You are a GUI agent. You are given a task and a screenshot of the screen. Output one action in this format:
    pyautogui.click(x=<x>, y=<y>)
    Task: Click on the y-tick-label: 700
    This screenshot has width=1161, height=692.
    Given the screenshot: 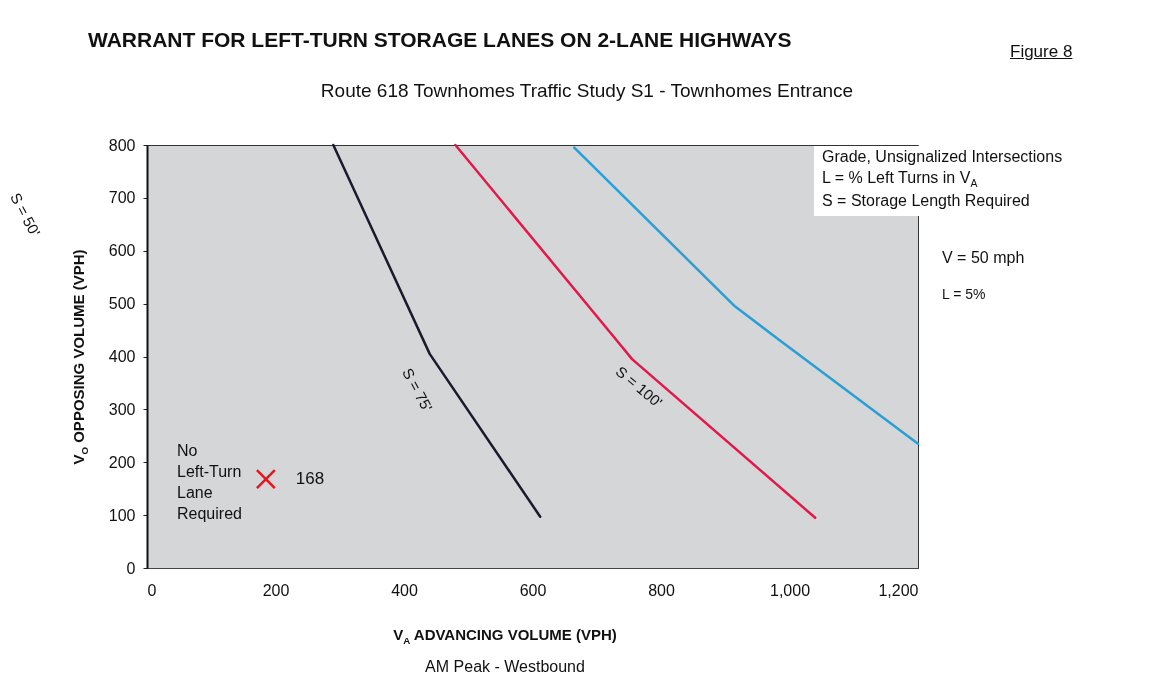 What is the action you would take?
    pyautogui.click(x=122, y=198)
    